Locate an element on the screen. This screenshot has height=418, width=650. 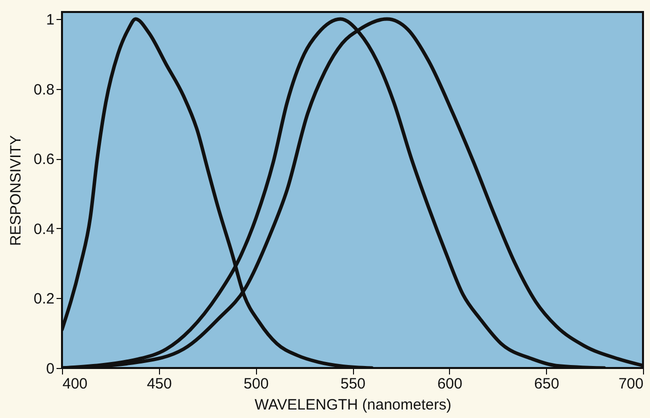
y-tick-label: 0.2 is located at coordinates (44, 299).